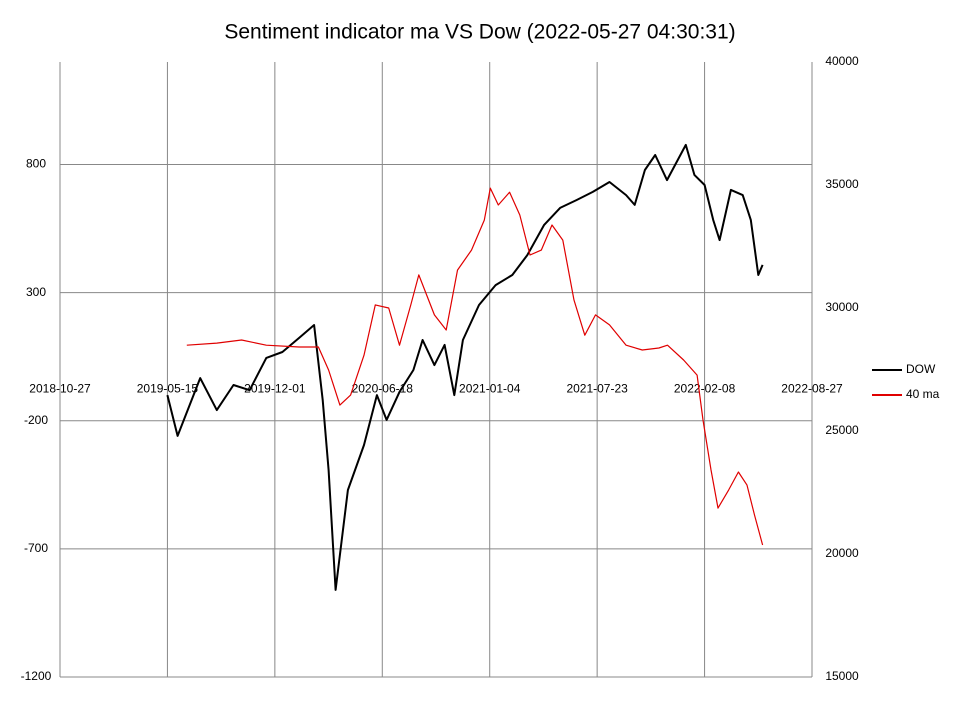 This screenshot has width=960, height=704. I want to click on x-tick-label: 2021-01-04, so click(490, 389).